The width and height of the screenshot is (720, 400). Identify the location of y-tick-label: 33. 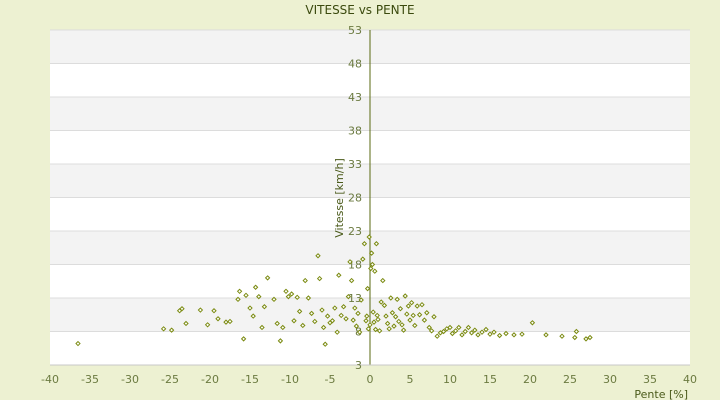
(355, 164).